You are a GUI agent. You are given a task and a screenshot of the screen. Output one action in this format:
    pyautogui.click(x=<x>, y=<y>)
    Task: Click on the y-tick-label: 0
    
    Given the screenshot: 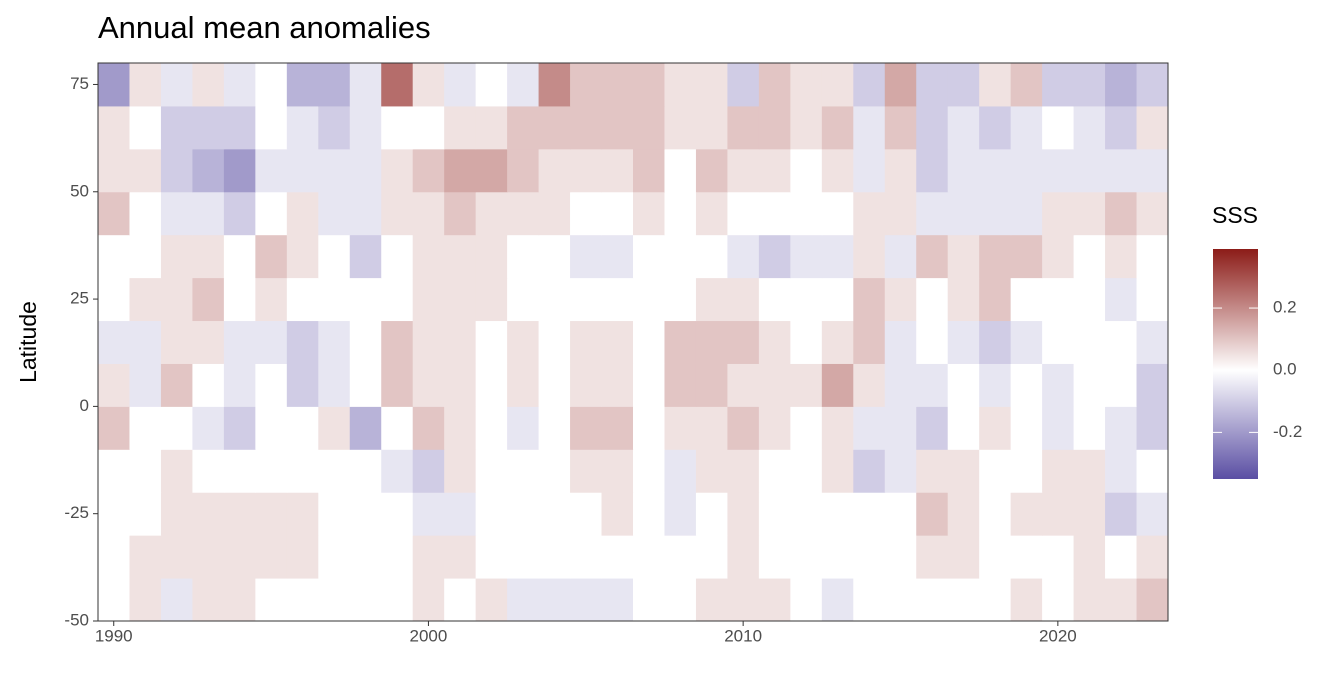 What is the action you would take?
    pyautogui.click(x=84, y=405)
    